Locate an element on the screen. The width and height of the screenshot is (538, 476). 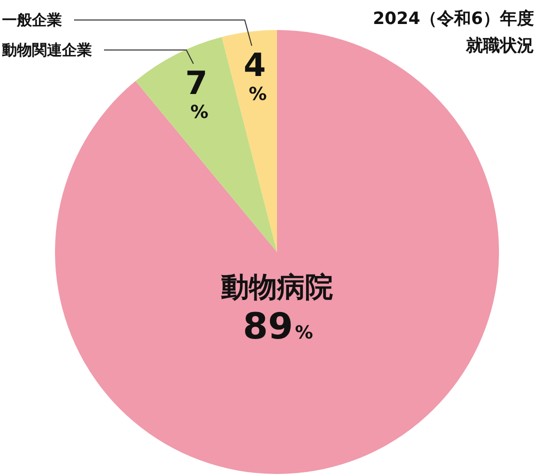
slice-label: 動物病院 is located at coordinates (276, 287).